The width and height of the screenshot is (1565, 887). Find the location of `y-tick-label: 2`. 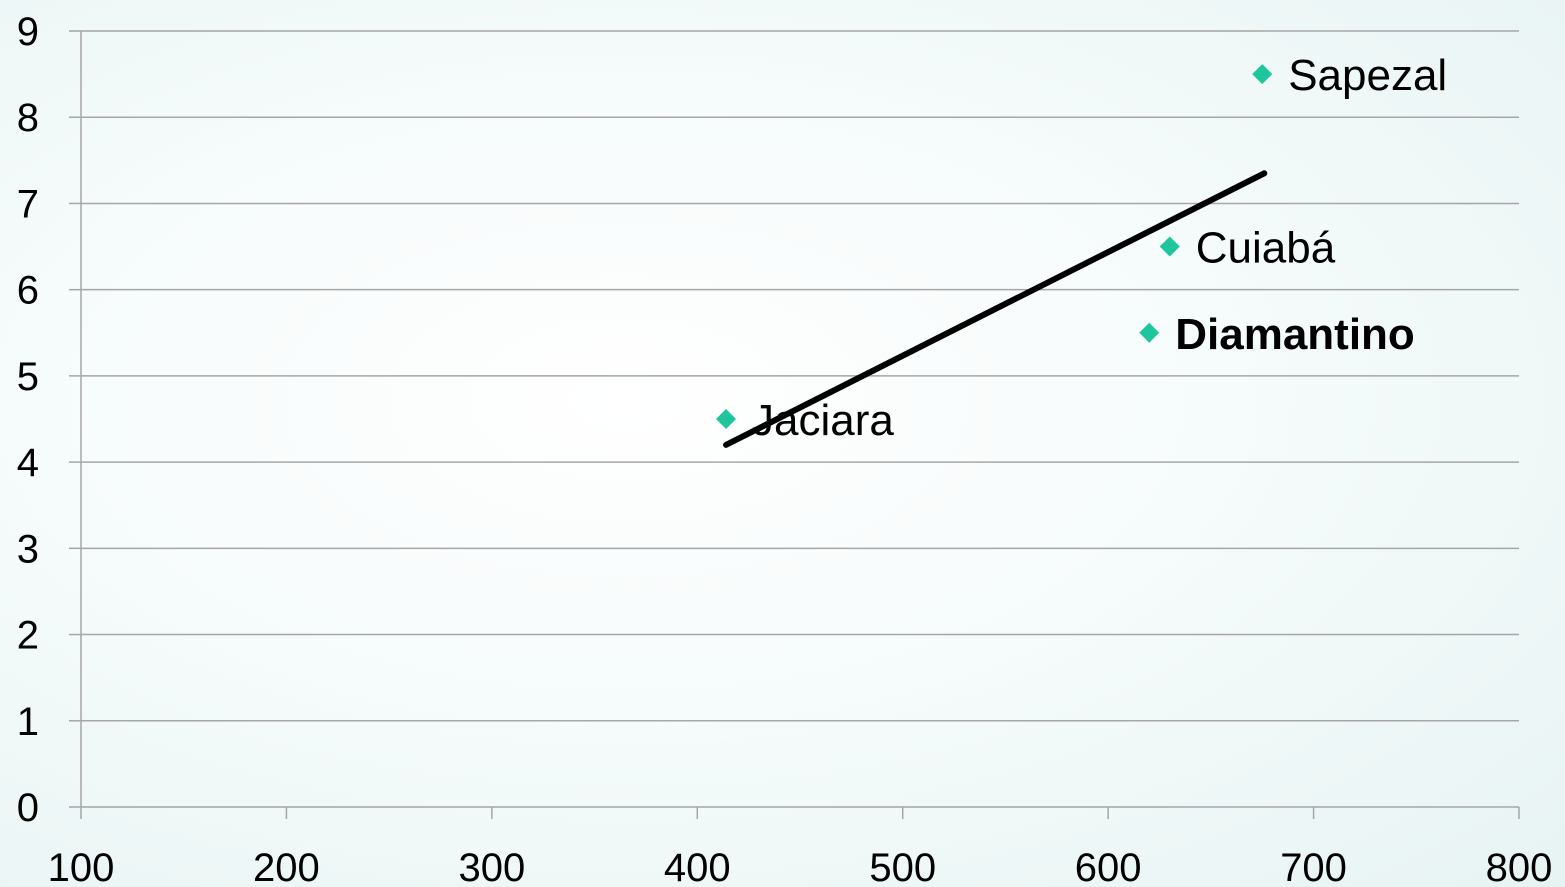

y-tick-label: 2 is located at coordinates (28, 636).